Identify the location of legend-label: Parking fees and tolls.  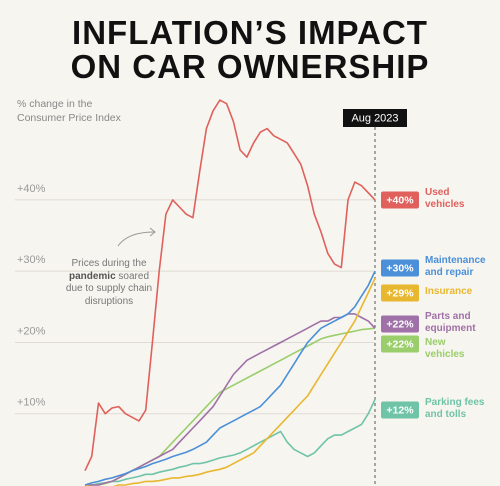
(455, 408).